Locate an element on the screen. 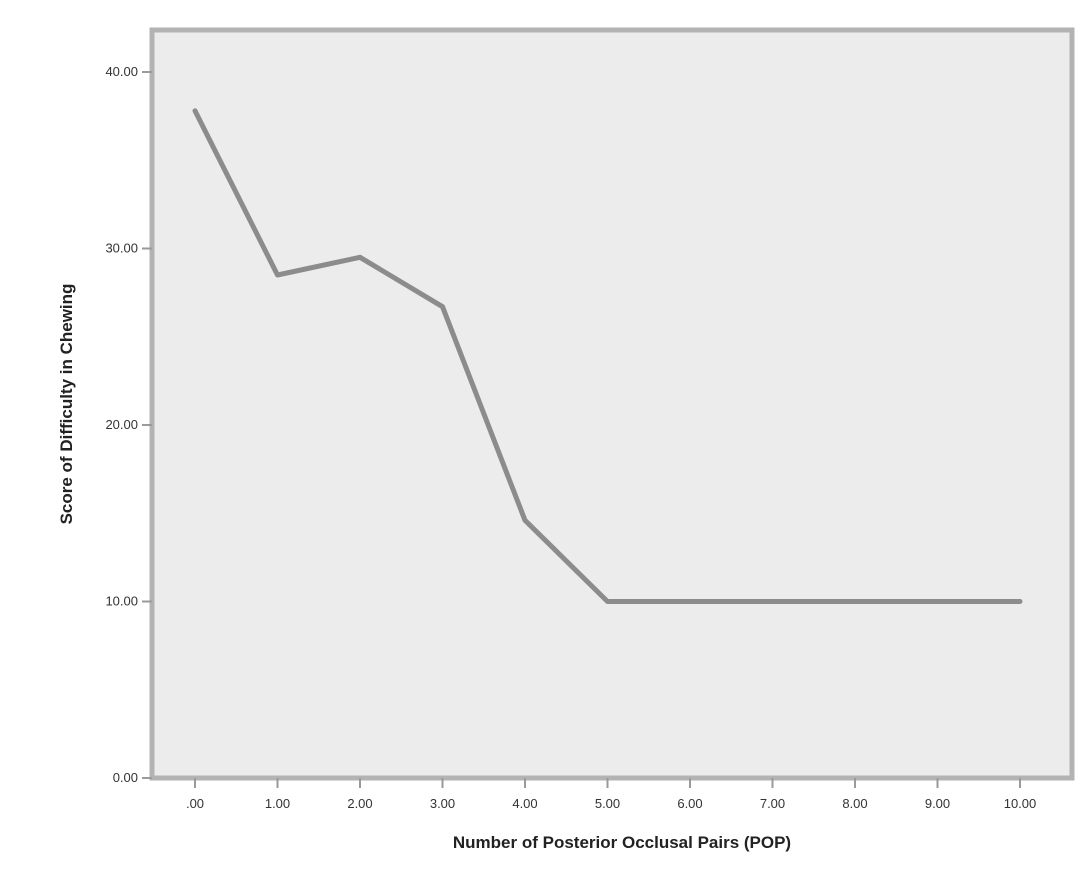 The image size is (1082, 888). x-tick-label: .00 is located at coordinates (195, 803).